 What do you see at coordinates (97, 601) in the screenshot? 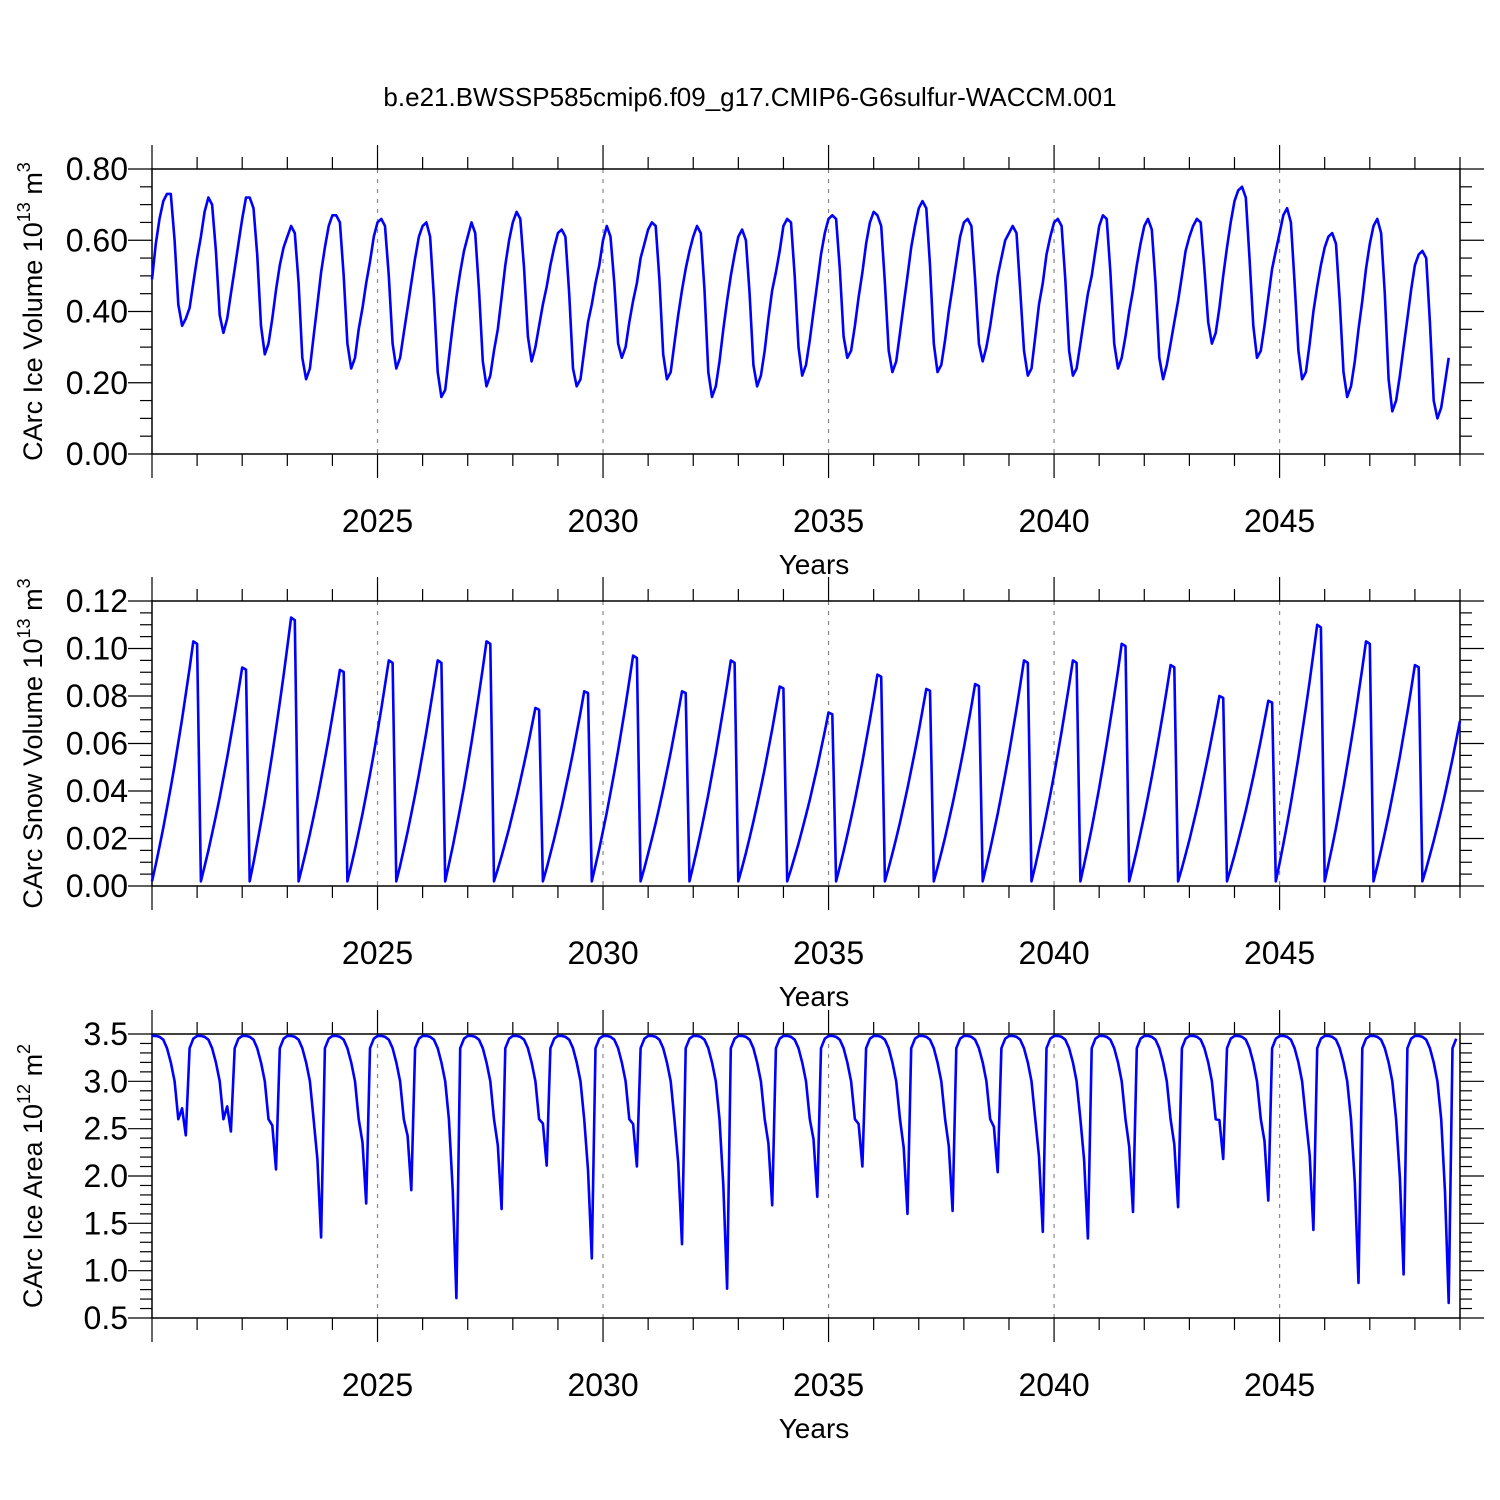
I see `y-tick-label: 0.12` at bounding box center [97, 601].